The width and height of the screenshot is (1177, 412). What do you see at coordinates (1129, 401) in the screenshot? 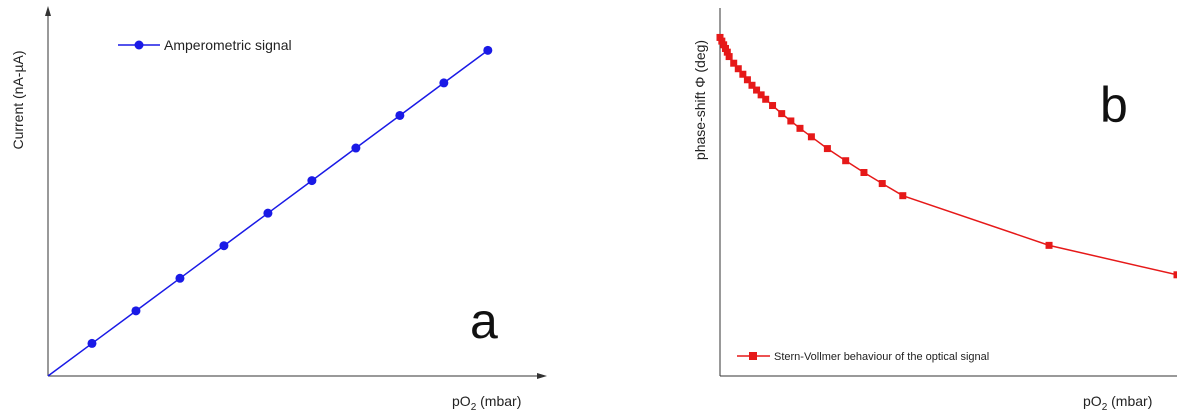
I see `x-label-unit-b: (mbar)` at bounding box center [1129, 401].